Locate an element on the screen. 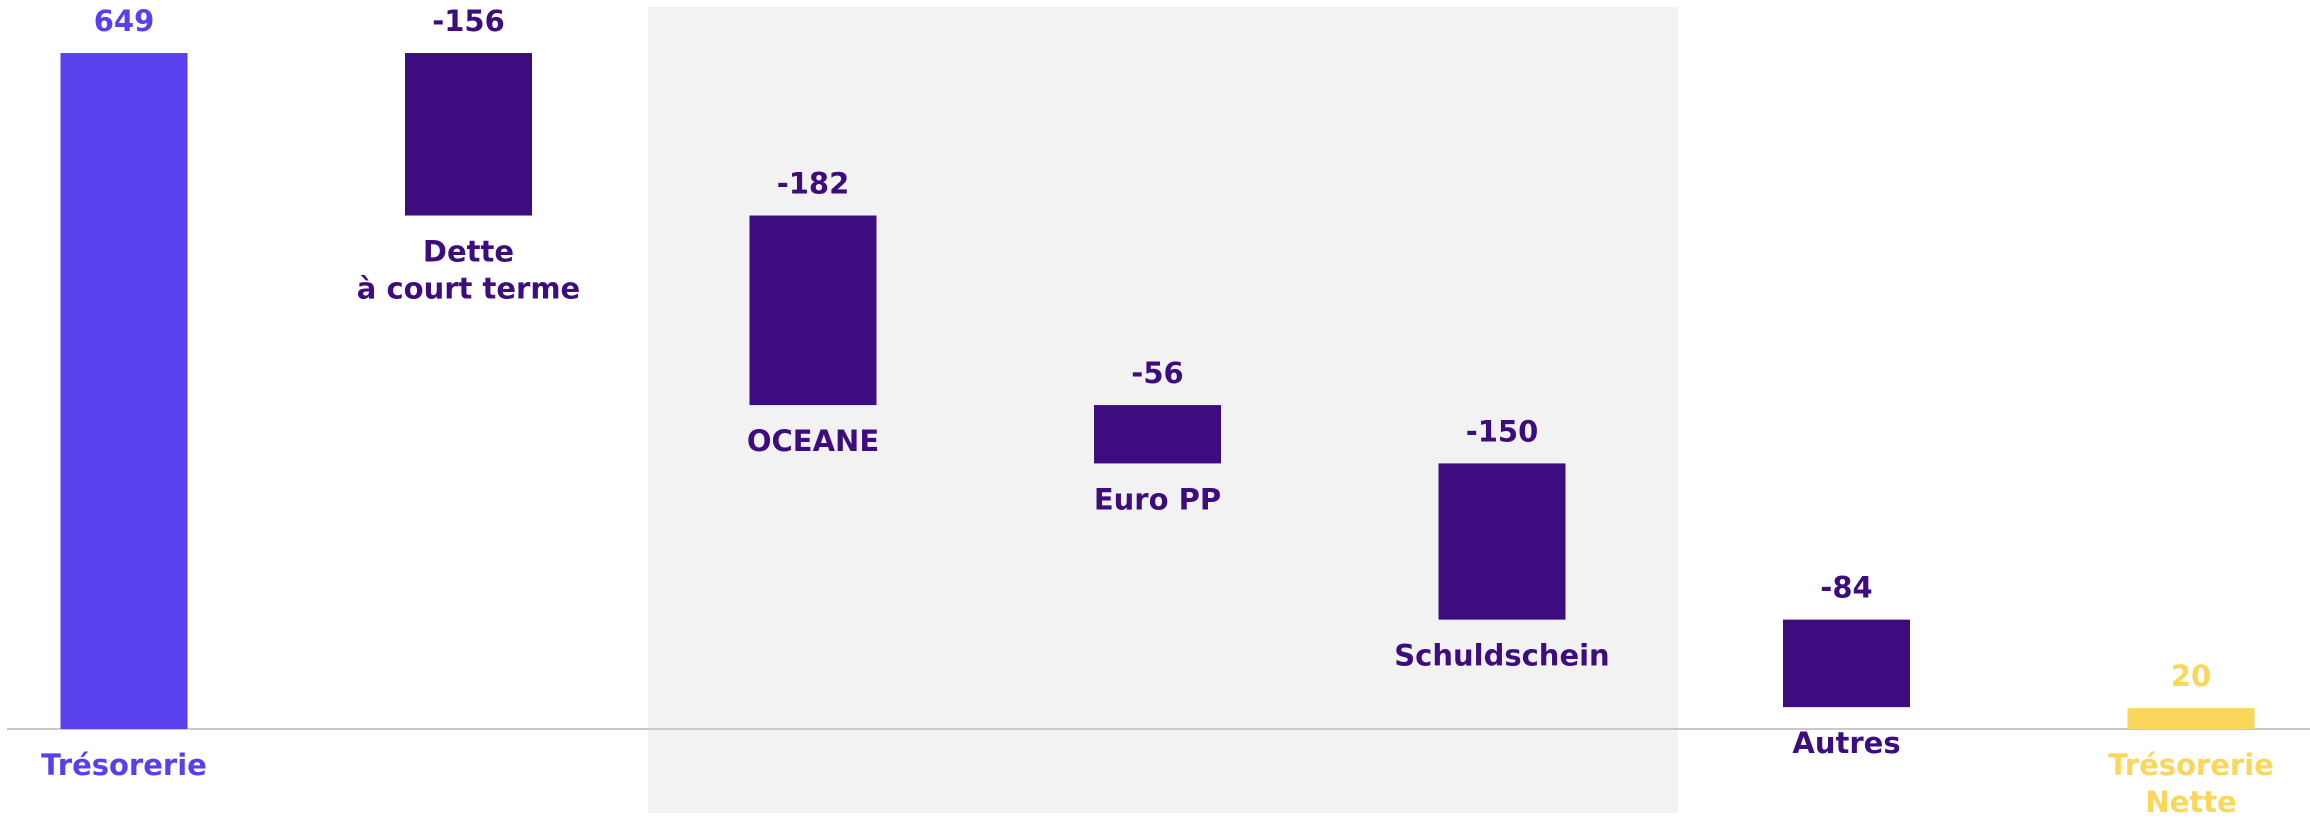 The height and width of the screenshot is (822, 2310). value-label: -156 is located at coordinates (468, 21).